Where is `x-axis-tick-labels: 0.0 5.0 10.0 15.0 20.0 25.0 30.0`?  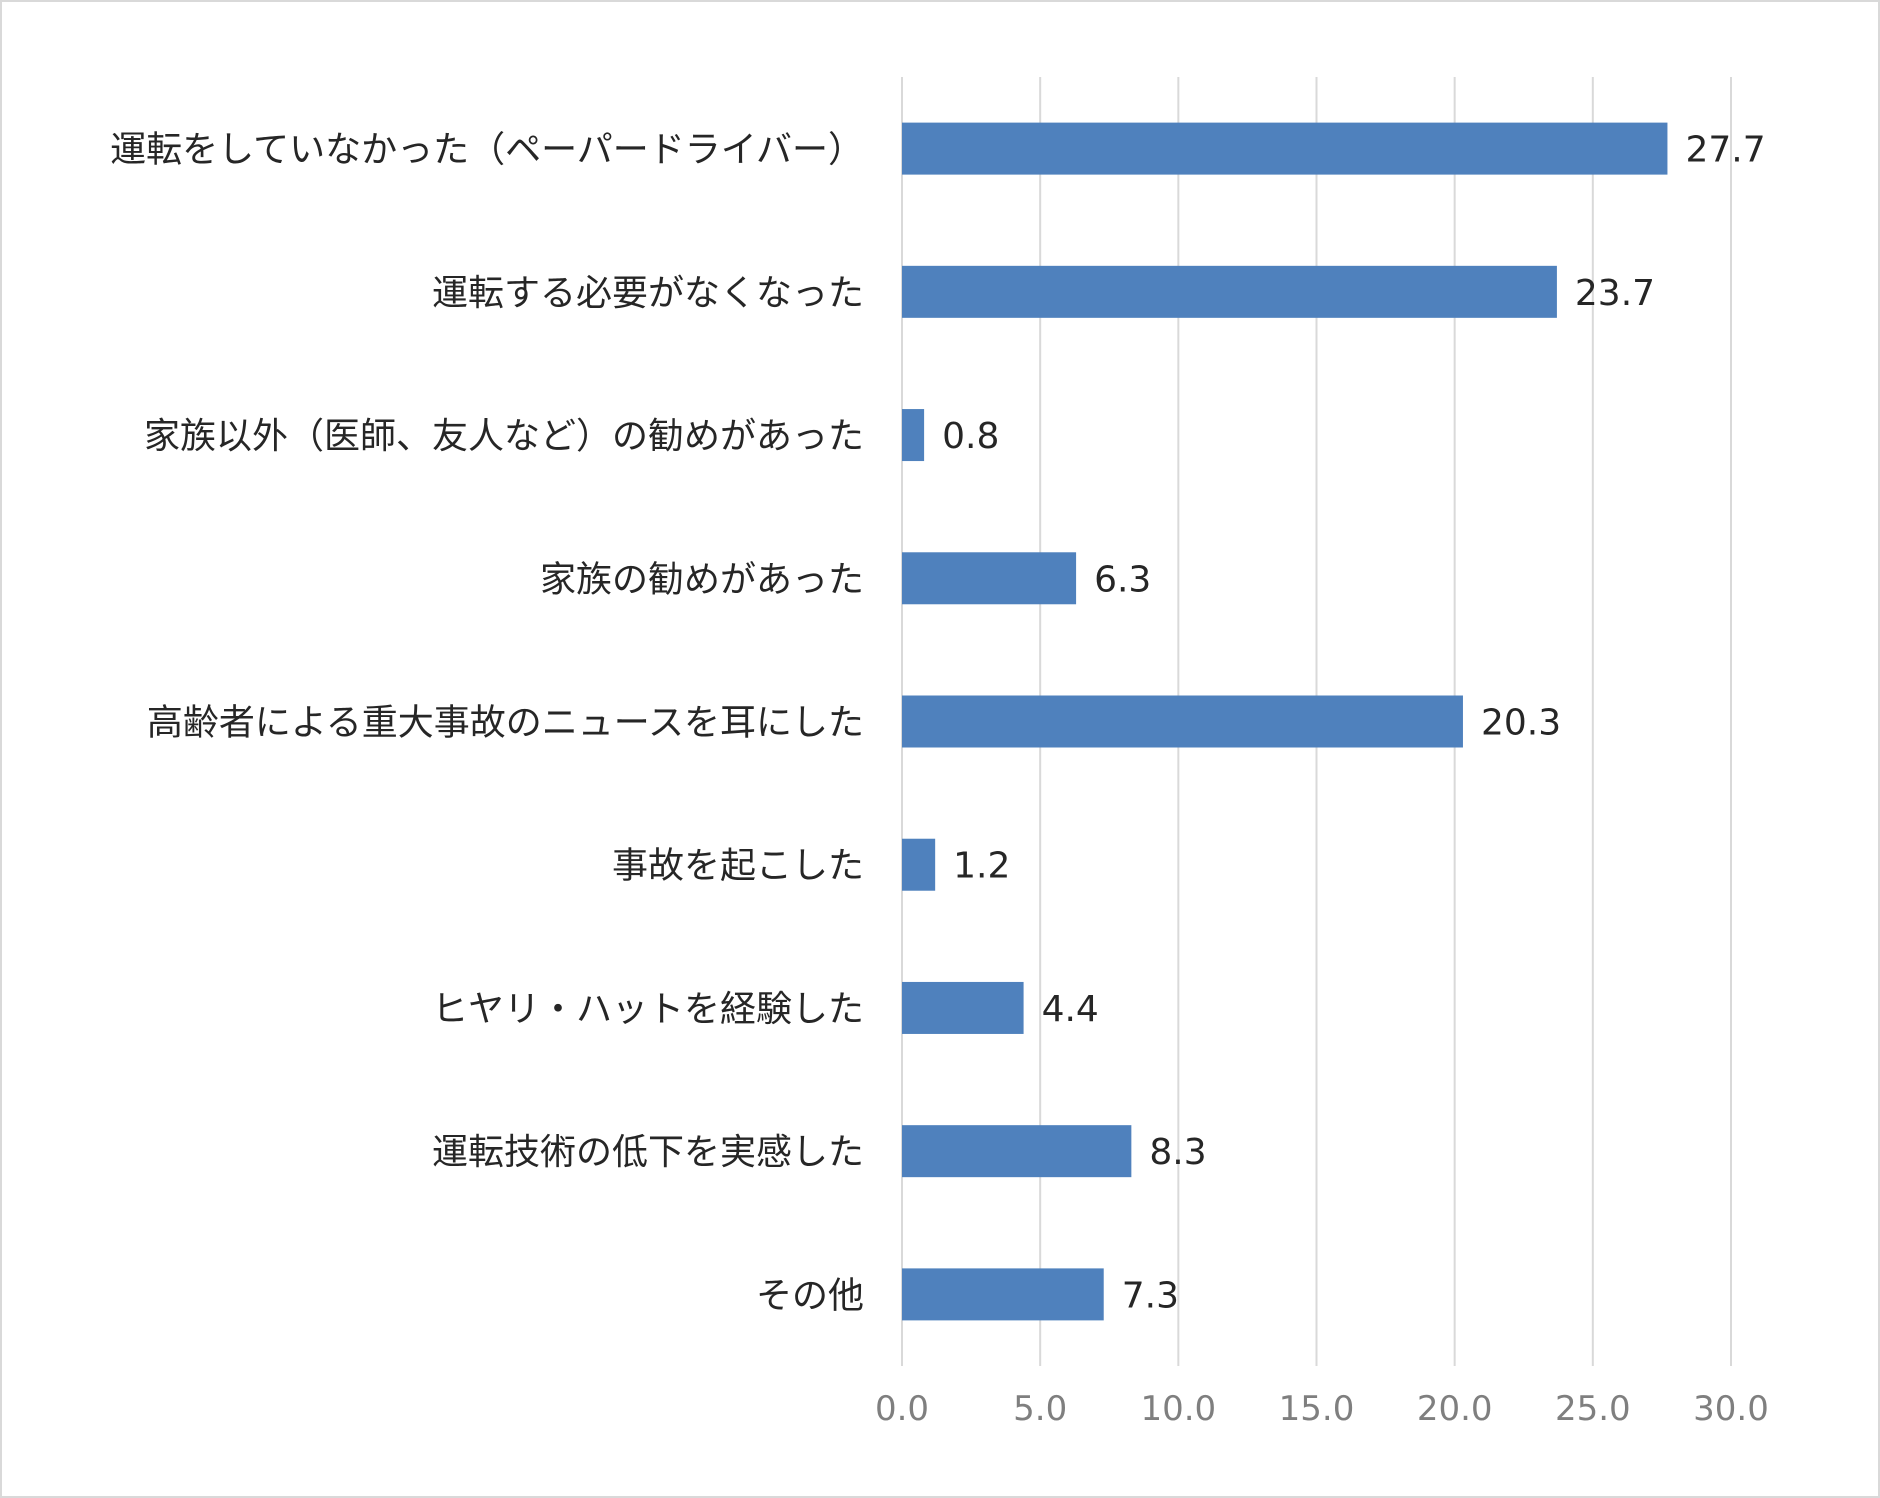
x-axis-tick-labels: 0.0 5.0 10.0 15.0 20.0 25.0 30.0 is located at coordinates (1322, 1409).